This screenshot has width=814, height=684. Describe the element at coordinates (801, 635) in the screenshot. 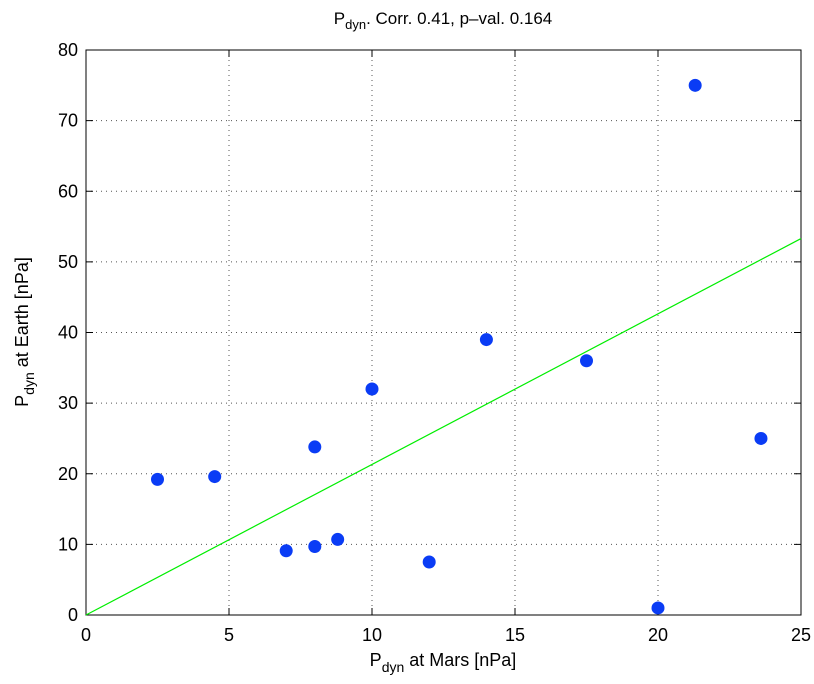

I see `x-tick-label: 25` at that location.